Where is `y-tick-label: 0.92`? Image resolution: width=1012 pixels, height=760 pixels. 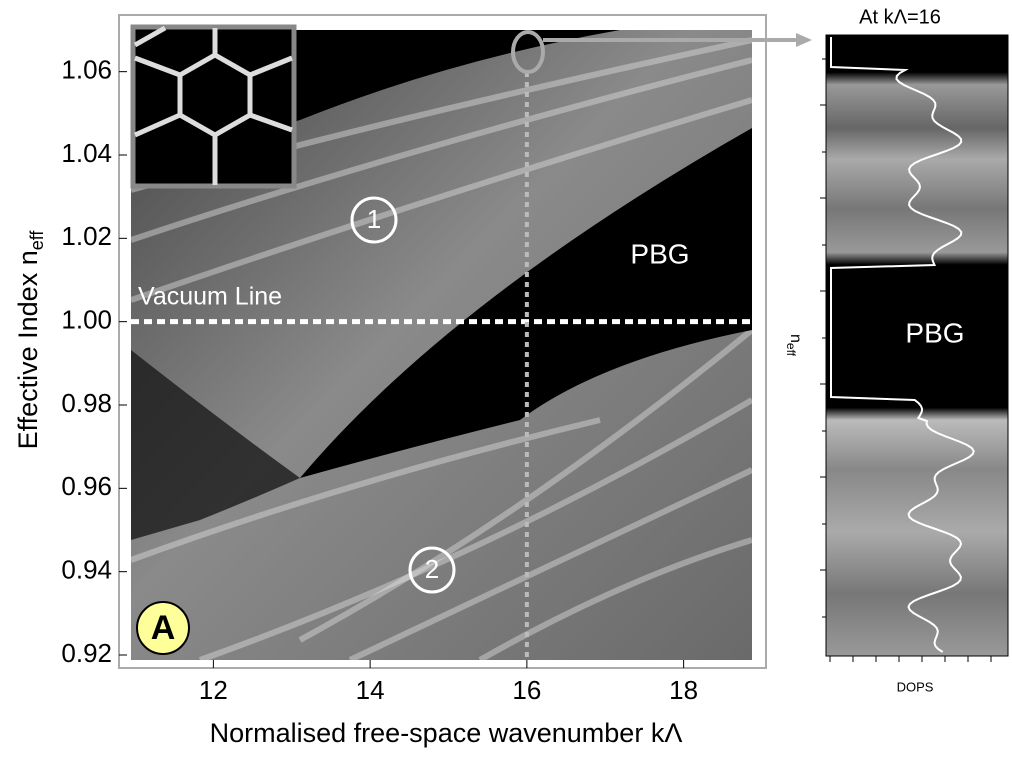
y-tick-label: 0.92 is located at coordinates (86, 653).